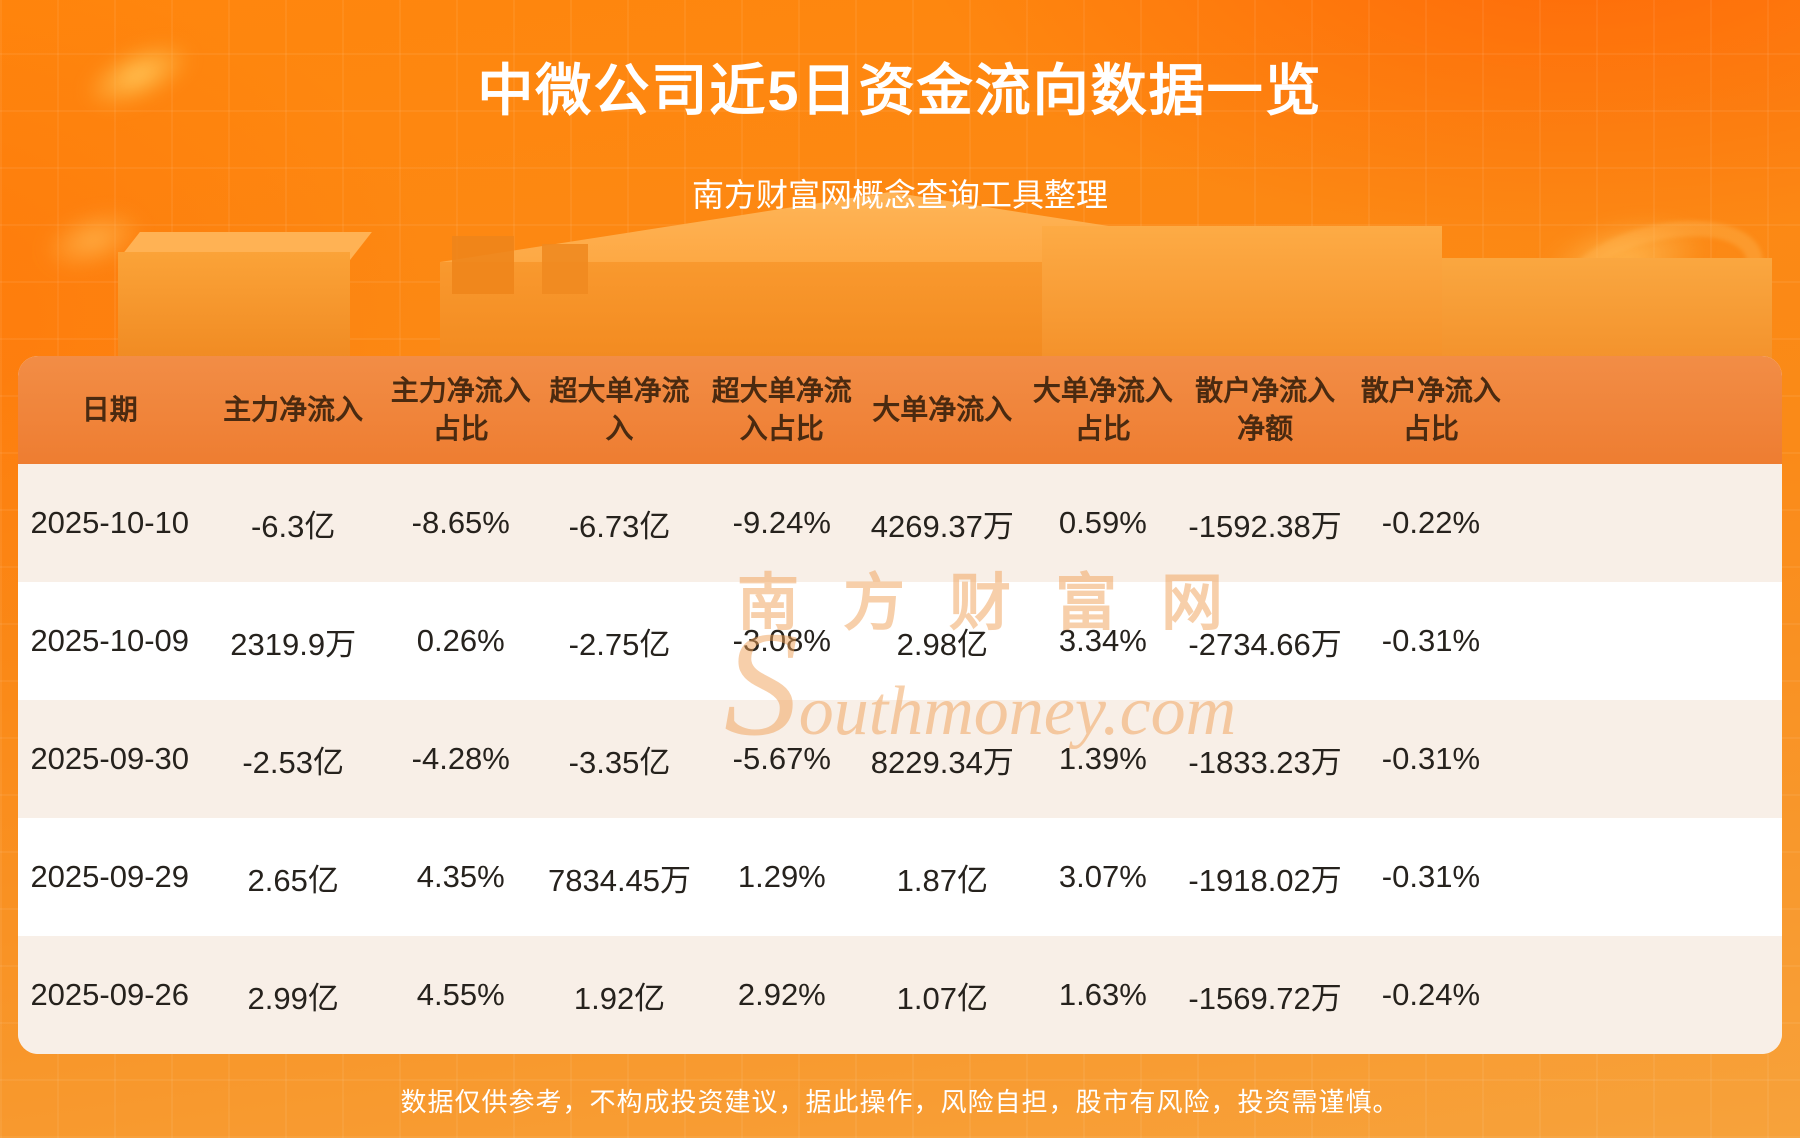 Image resolution: width=1800 pixels, height=1138 pixels. What do you see at coordinates (1102, 758) in the screenshot?
I see `table-cell: 1.39%` at bounding box center [1102, 758].